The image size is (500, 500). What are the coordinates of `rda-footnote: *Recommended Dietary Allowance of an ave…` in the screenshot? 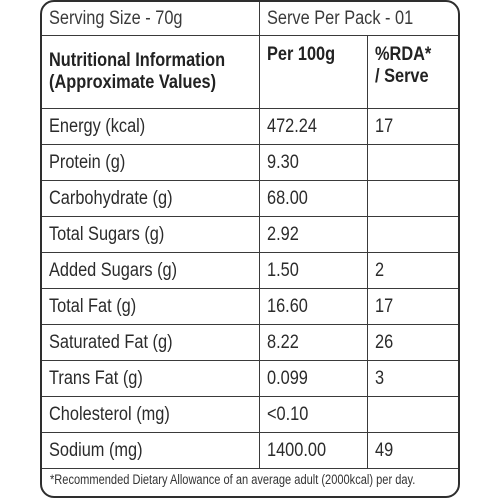 It's located at (233, 479).